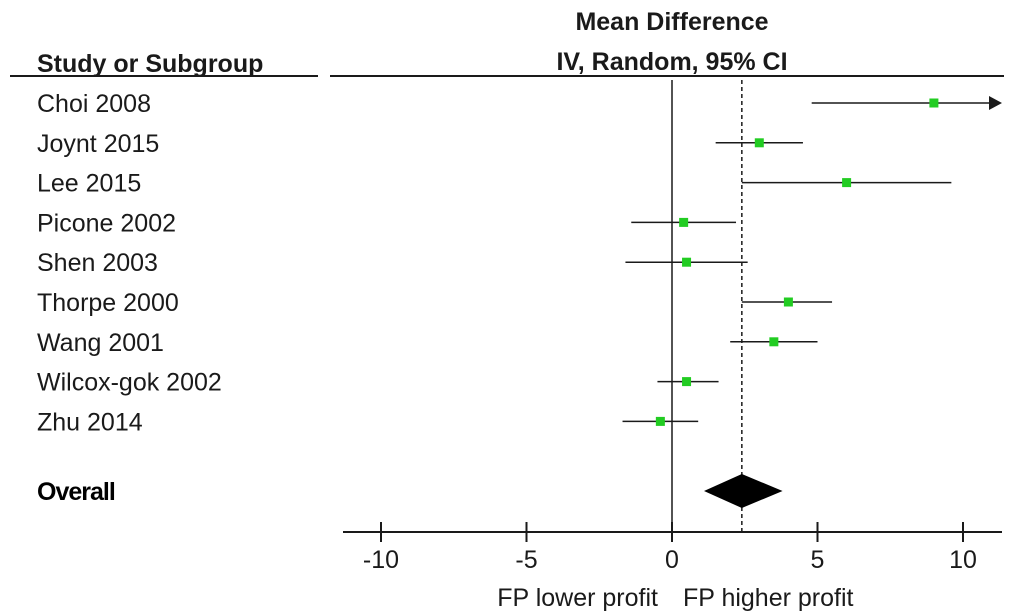 Image resolution: width=1014 pixels, height=615 pixels. I want to click on study-name: Shen 2003, so click(97, 263).